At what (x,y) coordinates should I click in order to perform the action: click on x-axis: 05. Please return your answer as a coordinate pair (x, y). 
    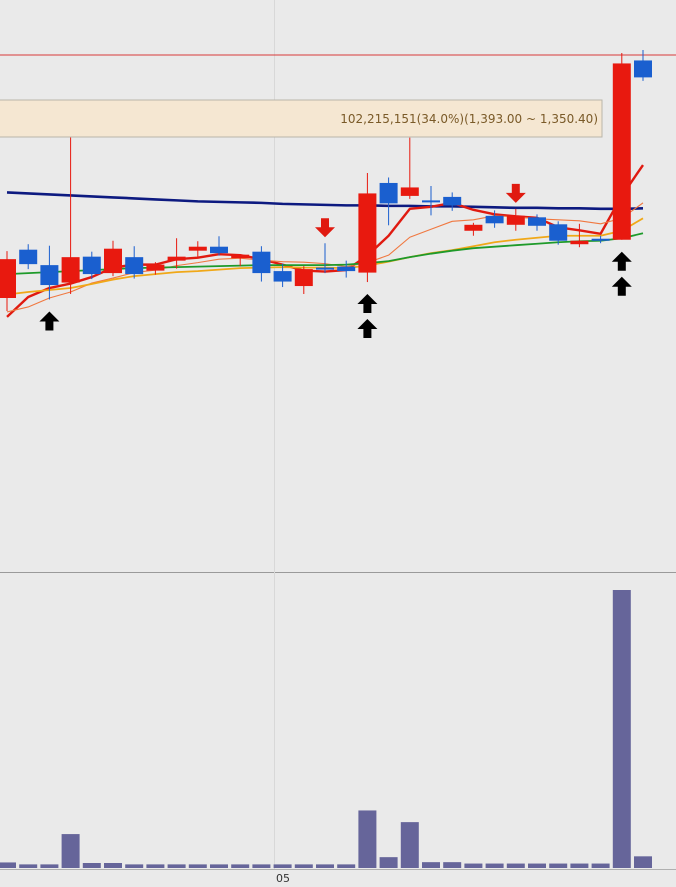
    Looking at the image, I should click on (283, 878).